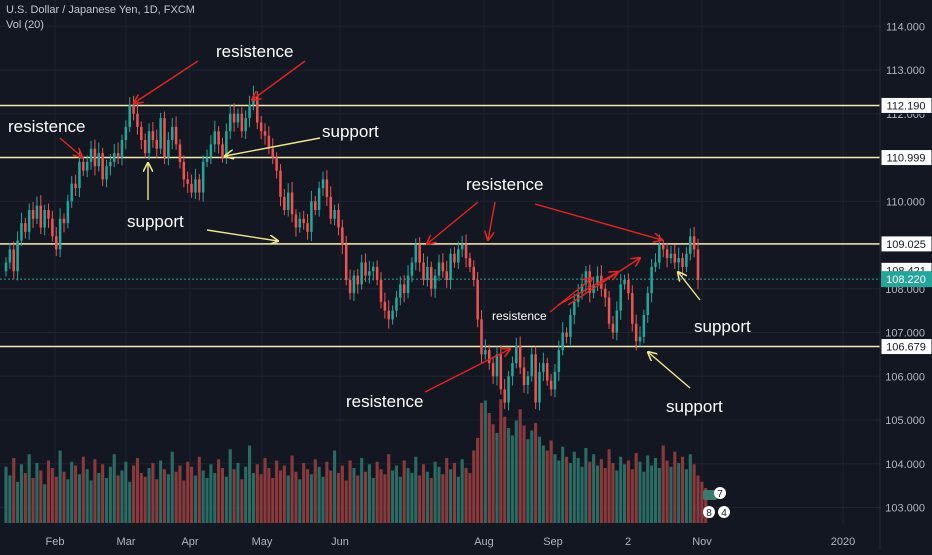 This screenshot has width=932, height=555. What do you see at coordinates (504, 184) in the screenshot?
I see `annotation-label: resistence` at bounding box center [504, 184].